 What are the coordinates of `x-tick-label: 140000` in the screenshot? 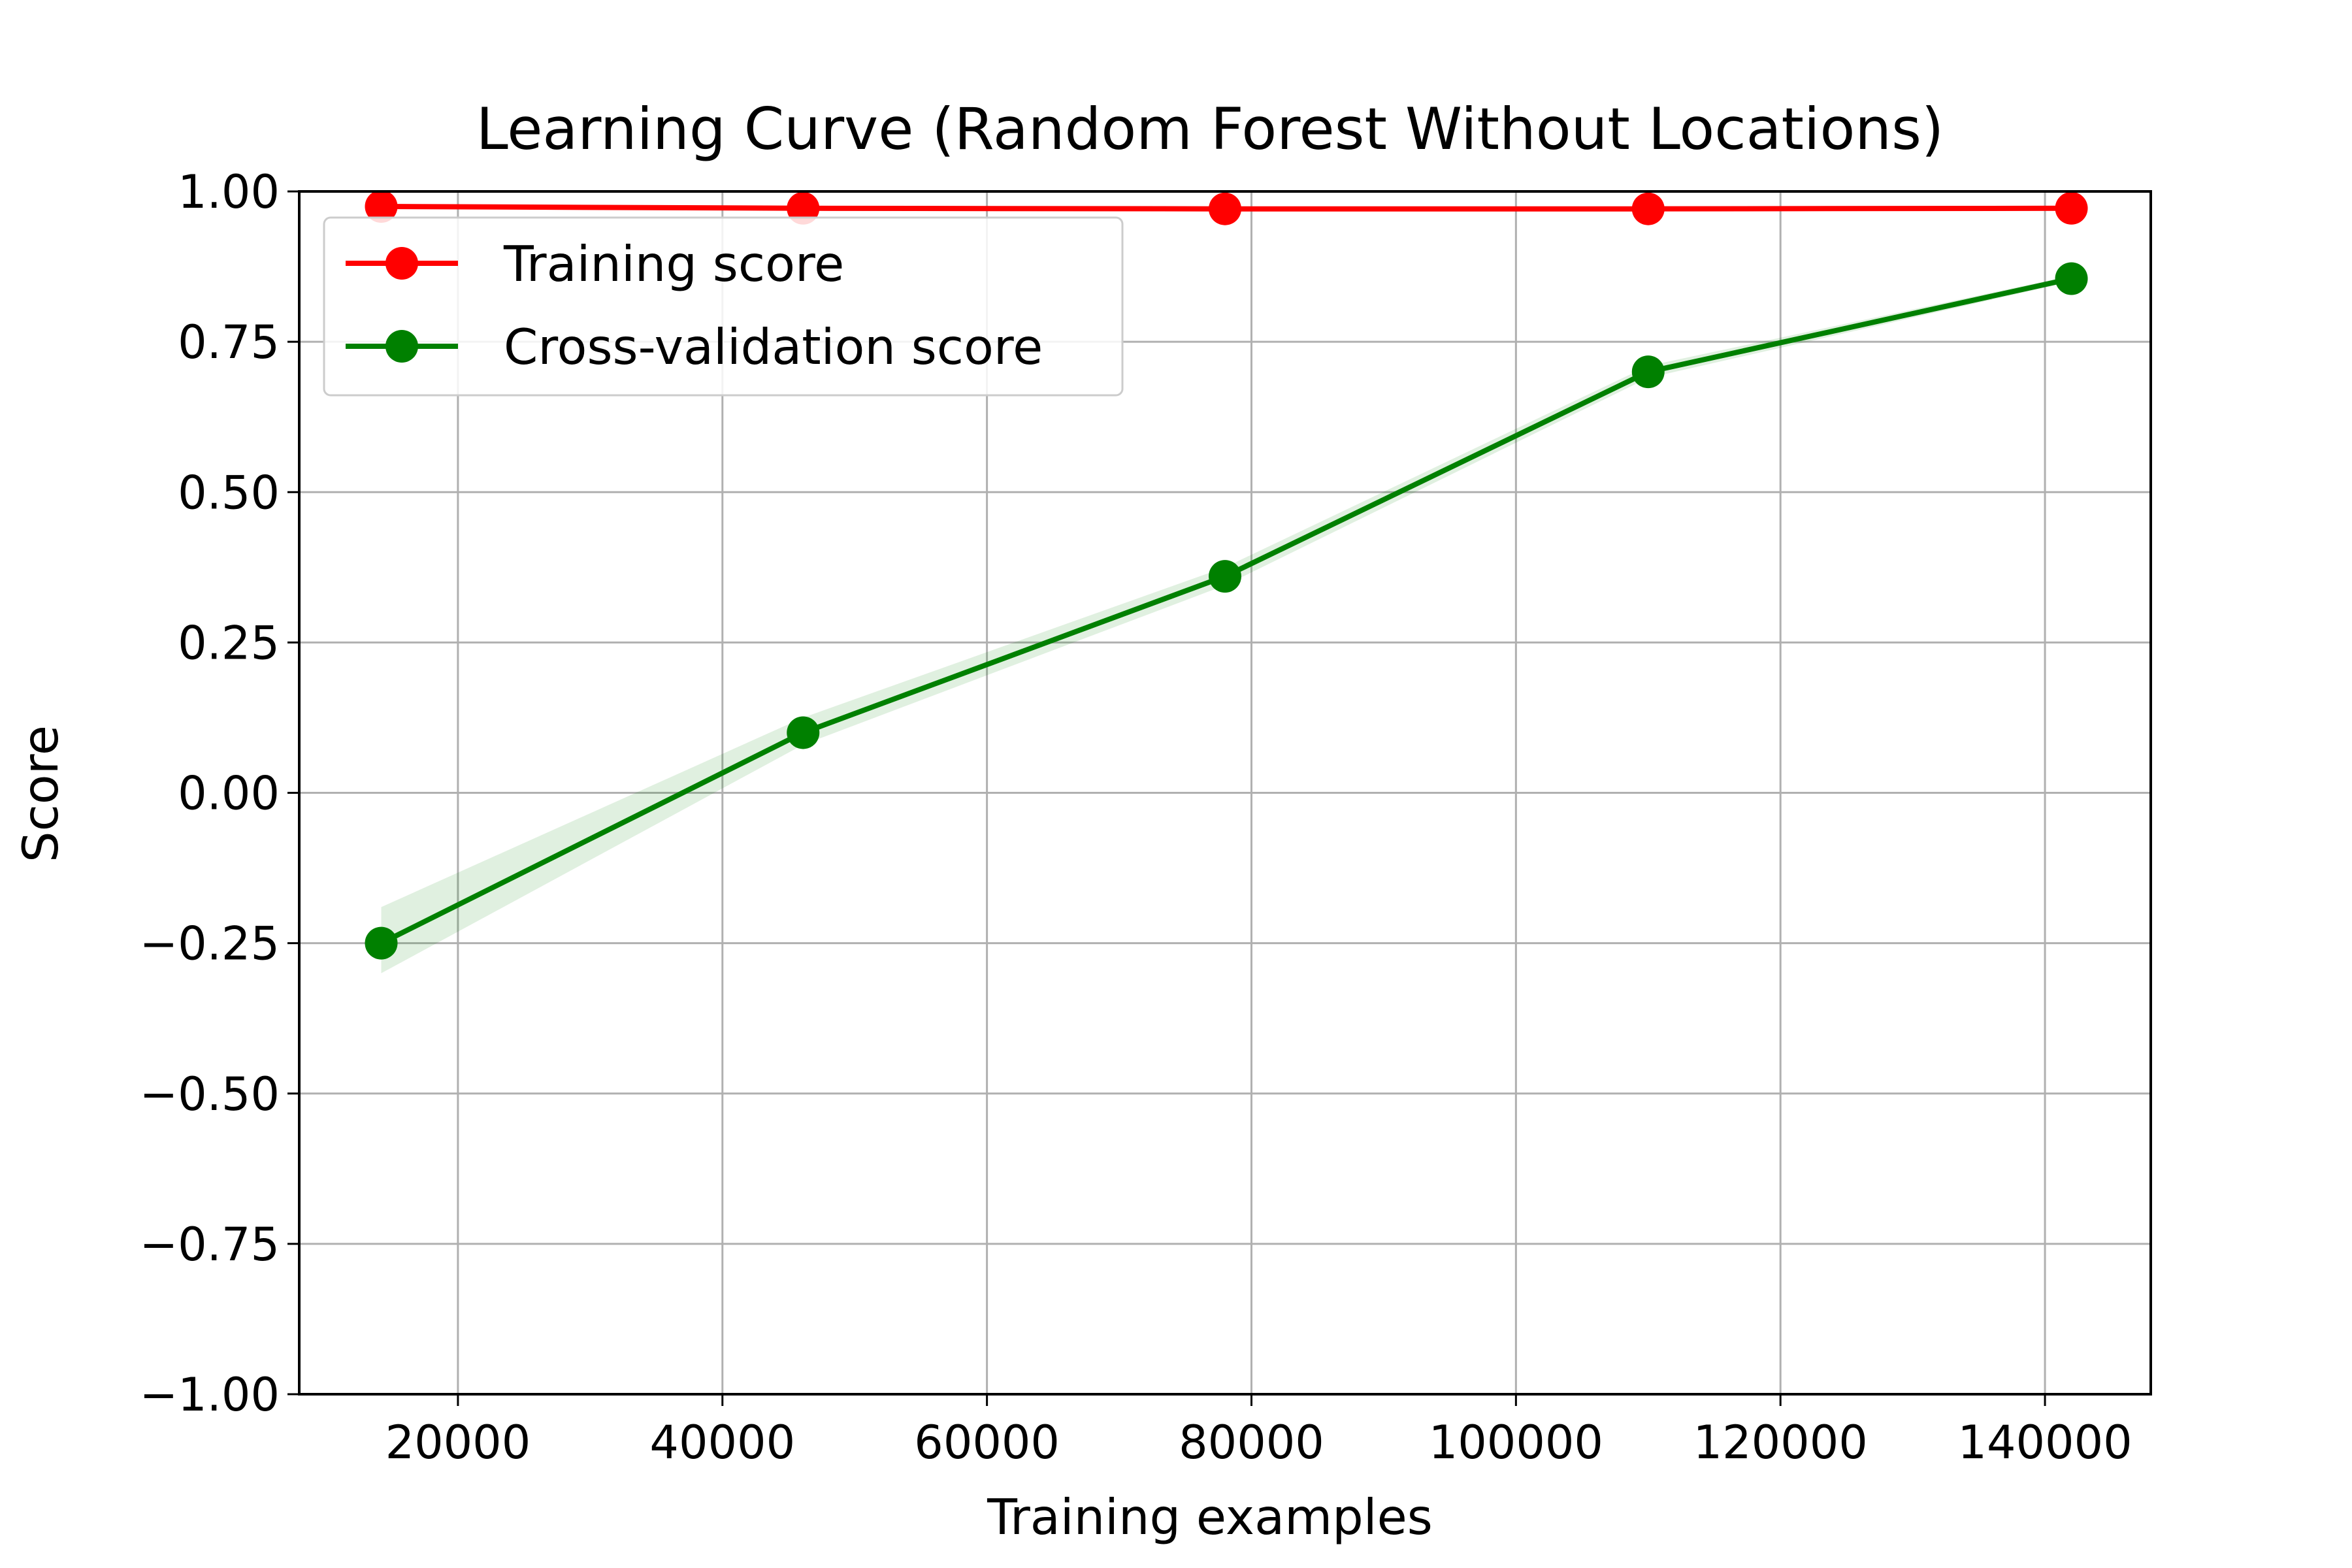 It's located at (2044, 1442).